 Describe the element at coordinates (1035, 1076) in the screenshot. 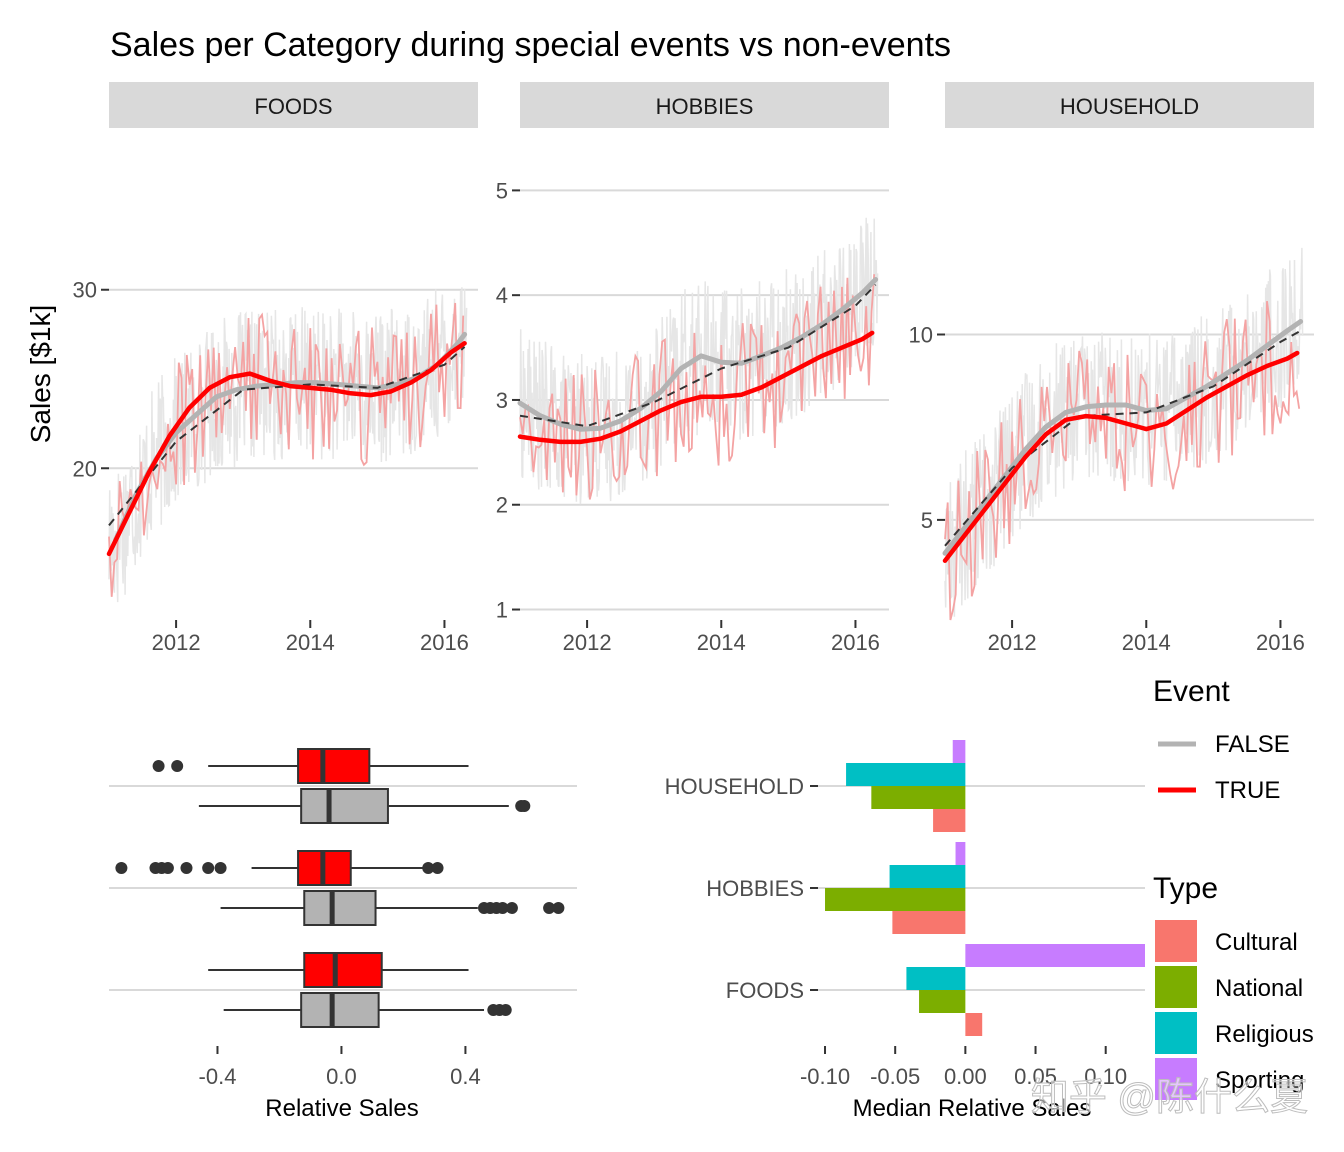

I see `bar-x-tick-label: 0.05` at that location.